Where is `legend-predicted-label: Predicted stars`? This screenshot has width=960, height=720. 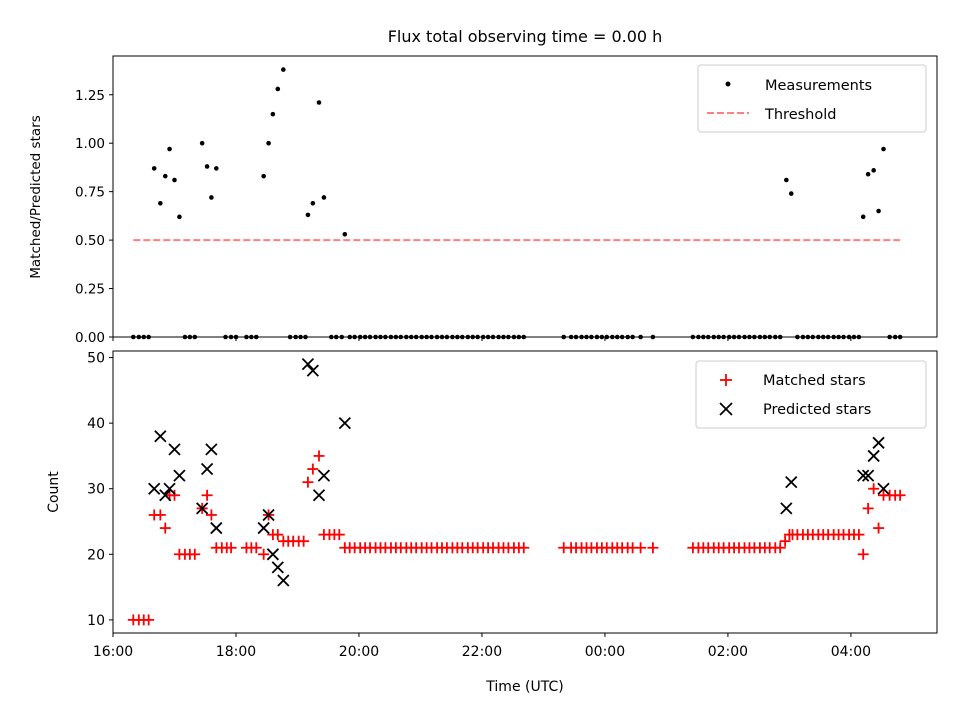 legend-predicted-label: Predicted stars is located at coordinates (817, 410).